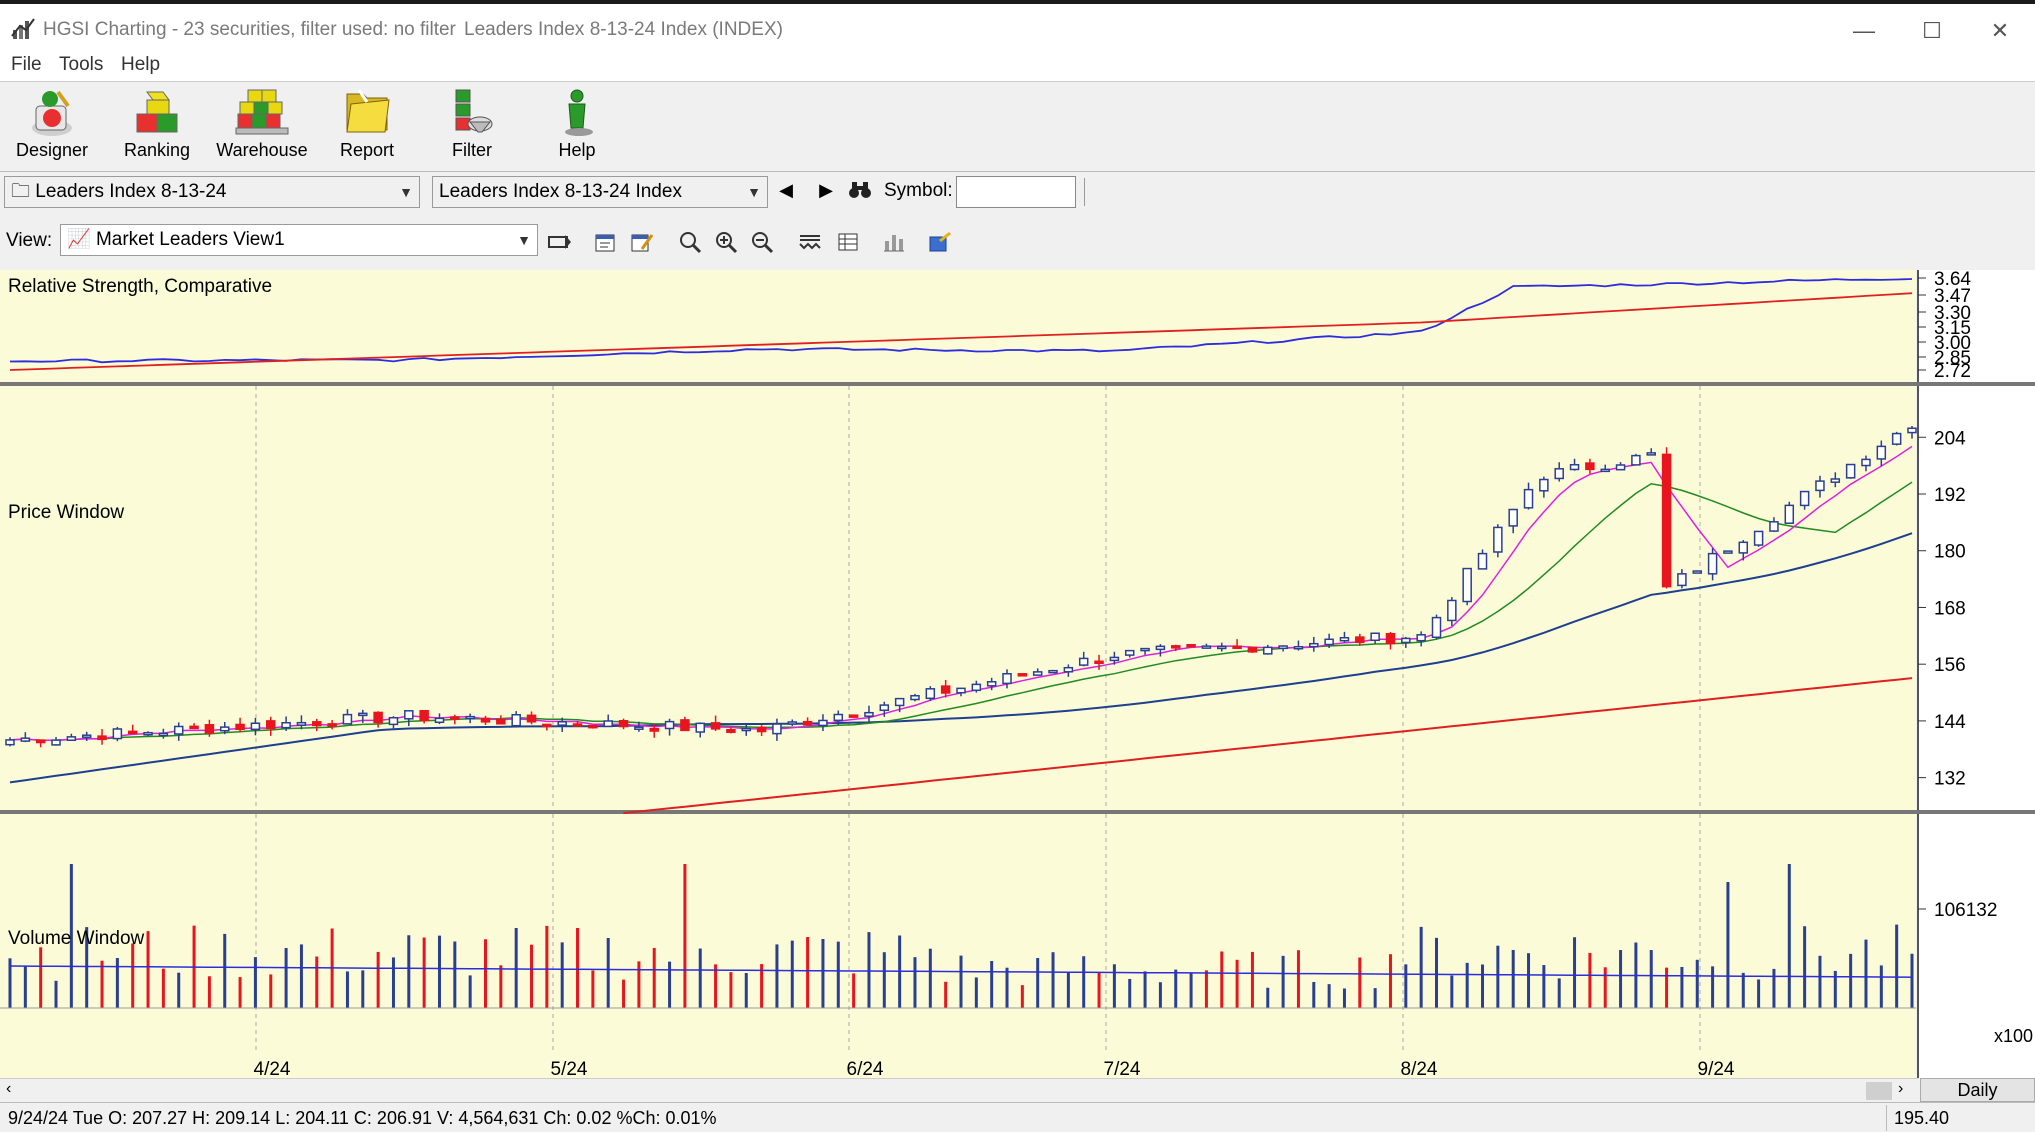 The image size is (2035, 1132). I want to click on minimize-button: —, so click(1864, 30).